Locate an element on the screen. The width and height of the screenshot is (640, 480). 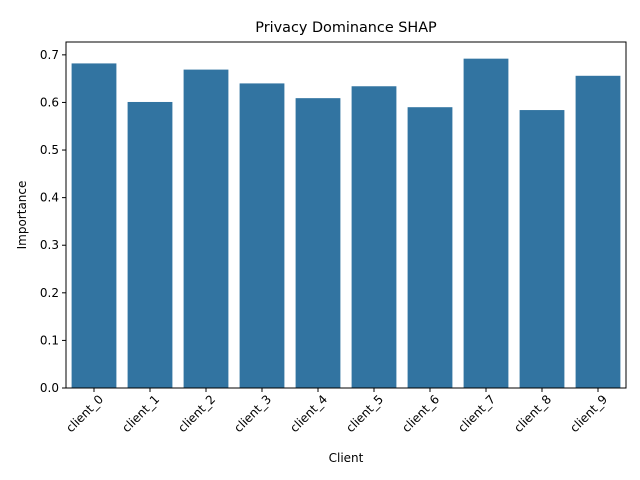
x-tick-label: client_0 is located at coordinates (84, 413).